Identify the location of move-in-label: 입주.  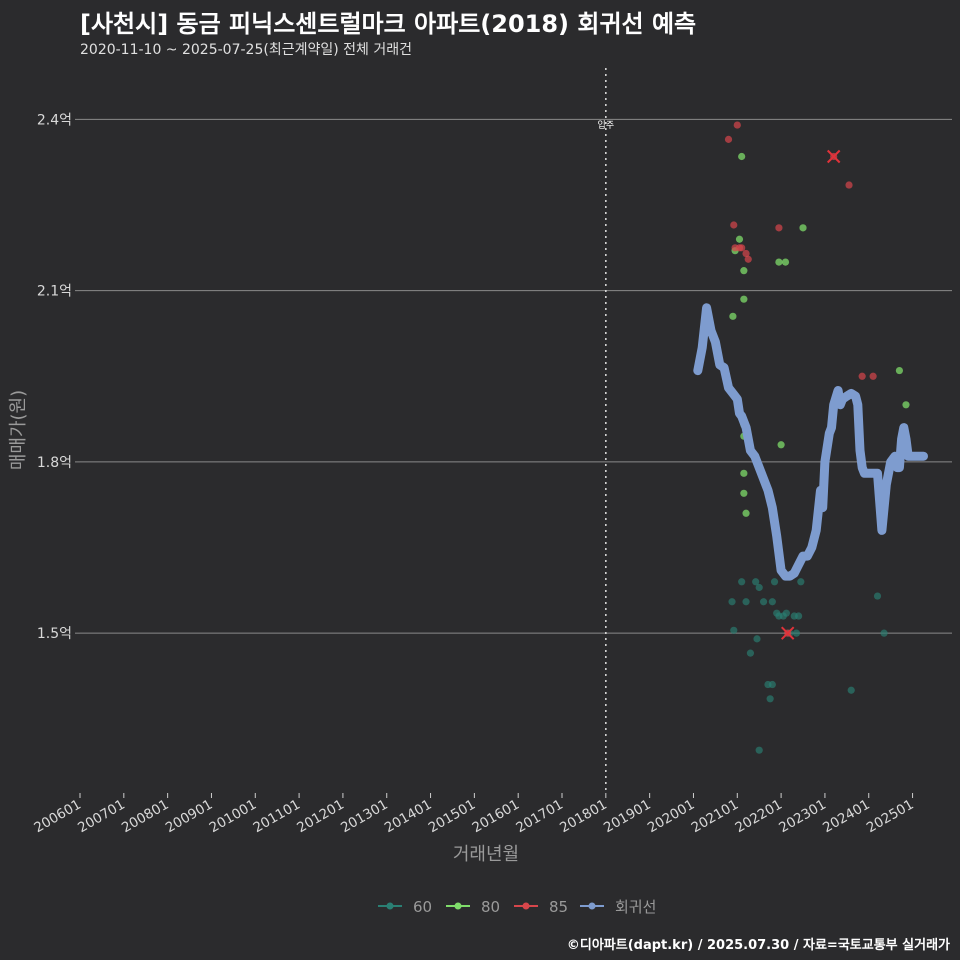
(606, 125).